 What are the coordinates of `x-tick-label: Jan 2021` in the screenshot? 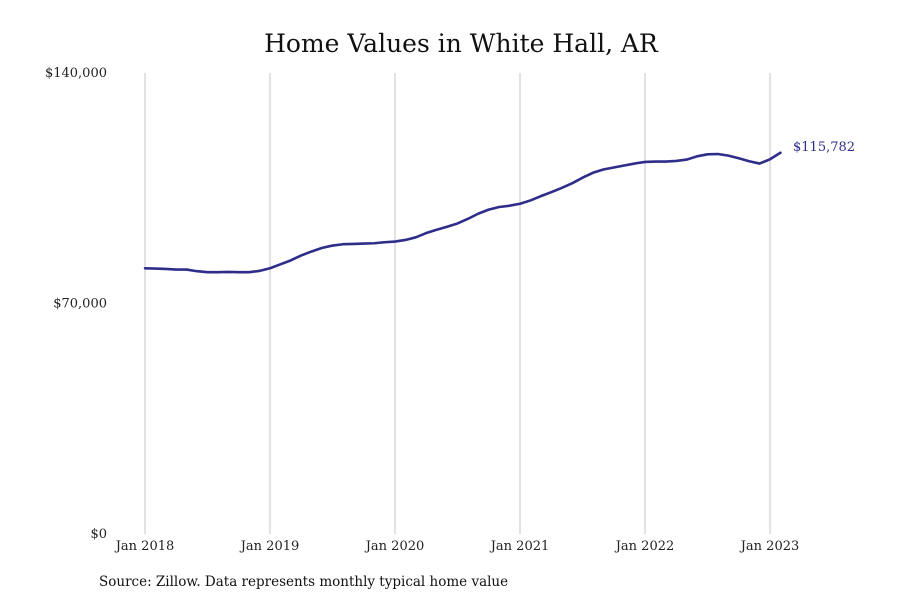 It's located at (519, 546).